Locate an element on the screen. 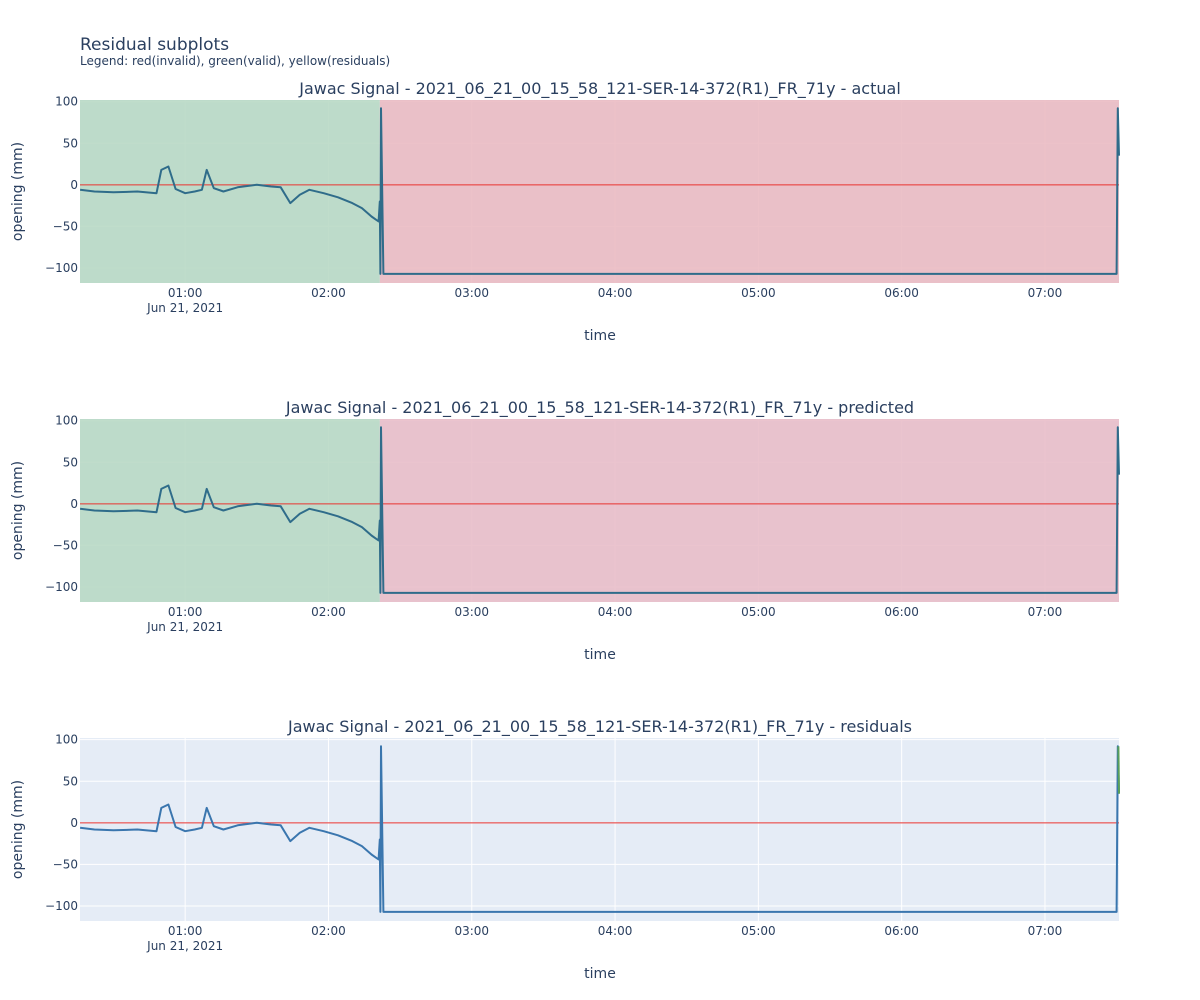 The image size is (1200, 1000). subplot-1-x-tick-label: 01:00 is located at coordinates (185, 293).